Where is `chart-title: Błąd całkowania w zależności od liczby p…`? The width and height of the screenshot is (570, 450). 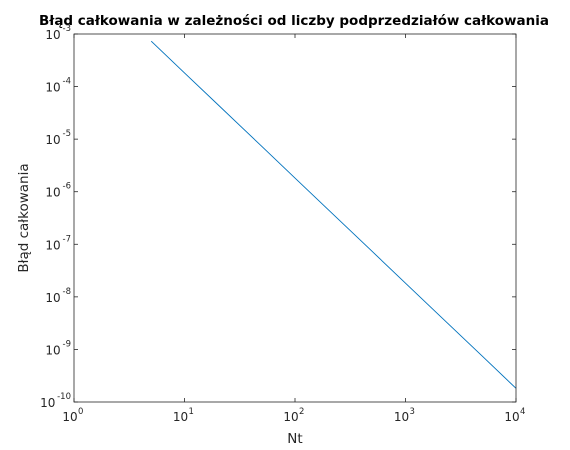
chart-title: Błąd całkowania w zależności od liczby p… is located at coordinates (294, 21).